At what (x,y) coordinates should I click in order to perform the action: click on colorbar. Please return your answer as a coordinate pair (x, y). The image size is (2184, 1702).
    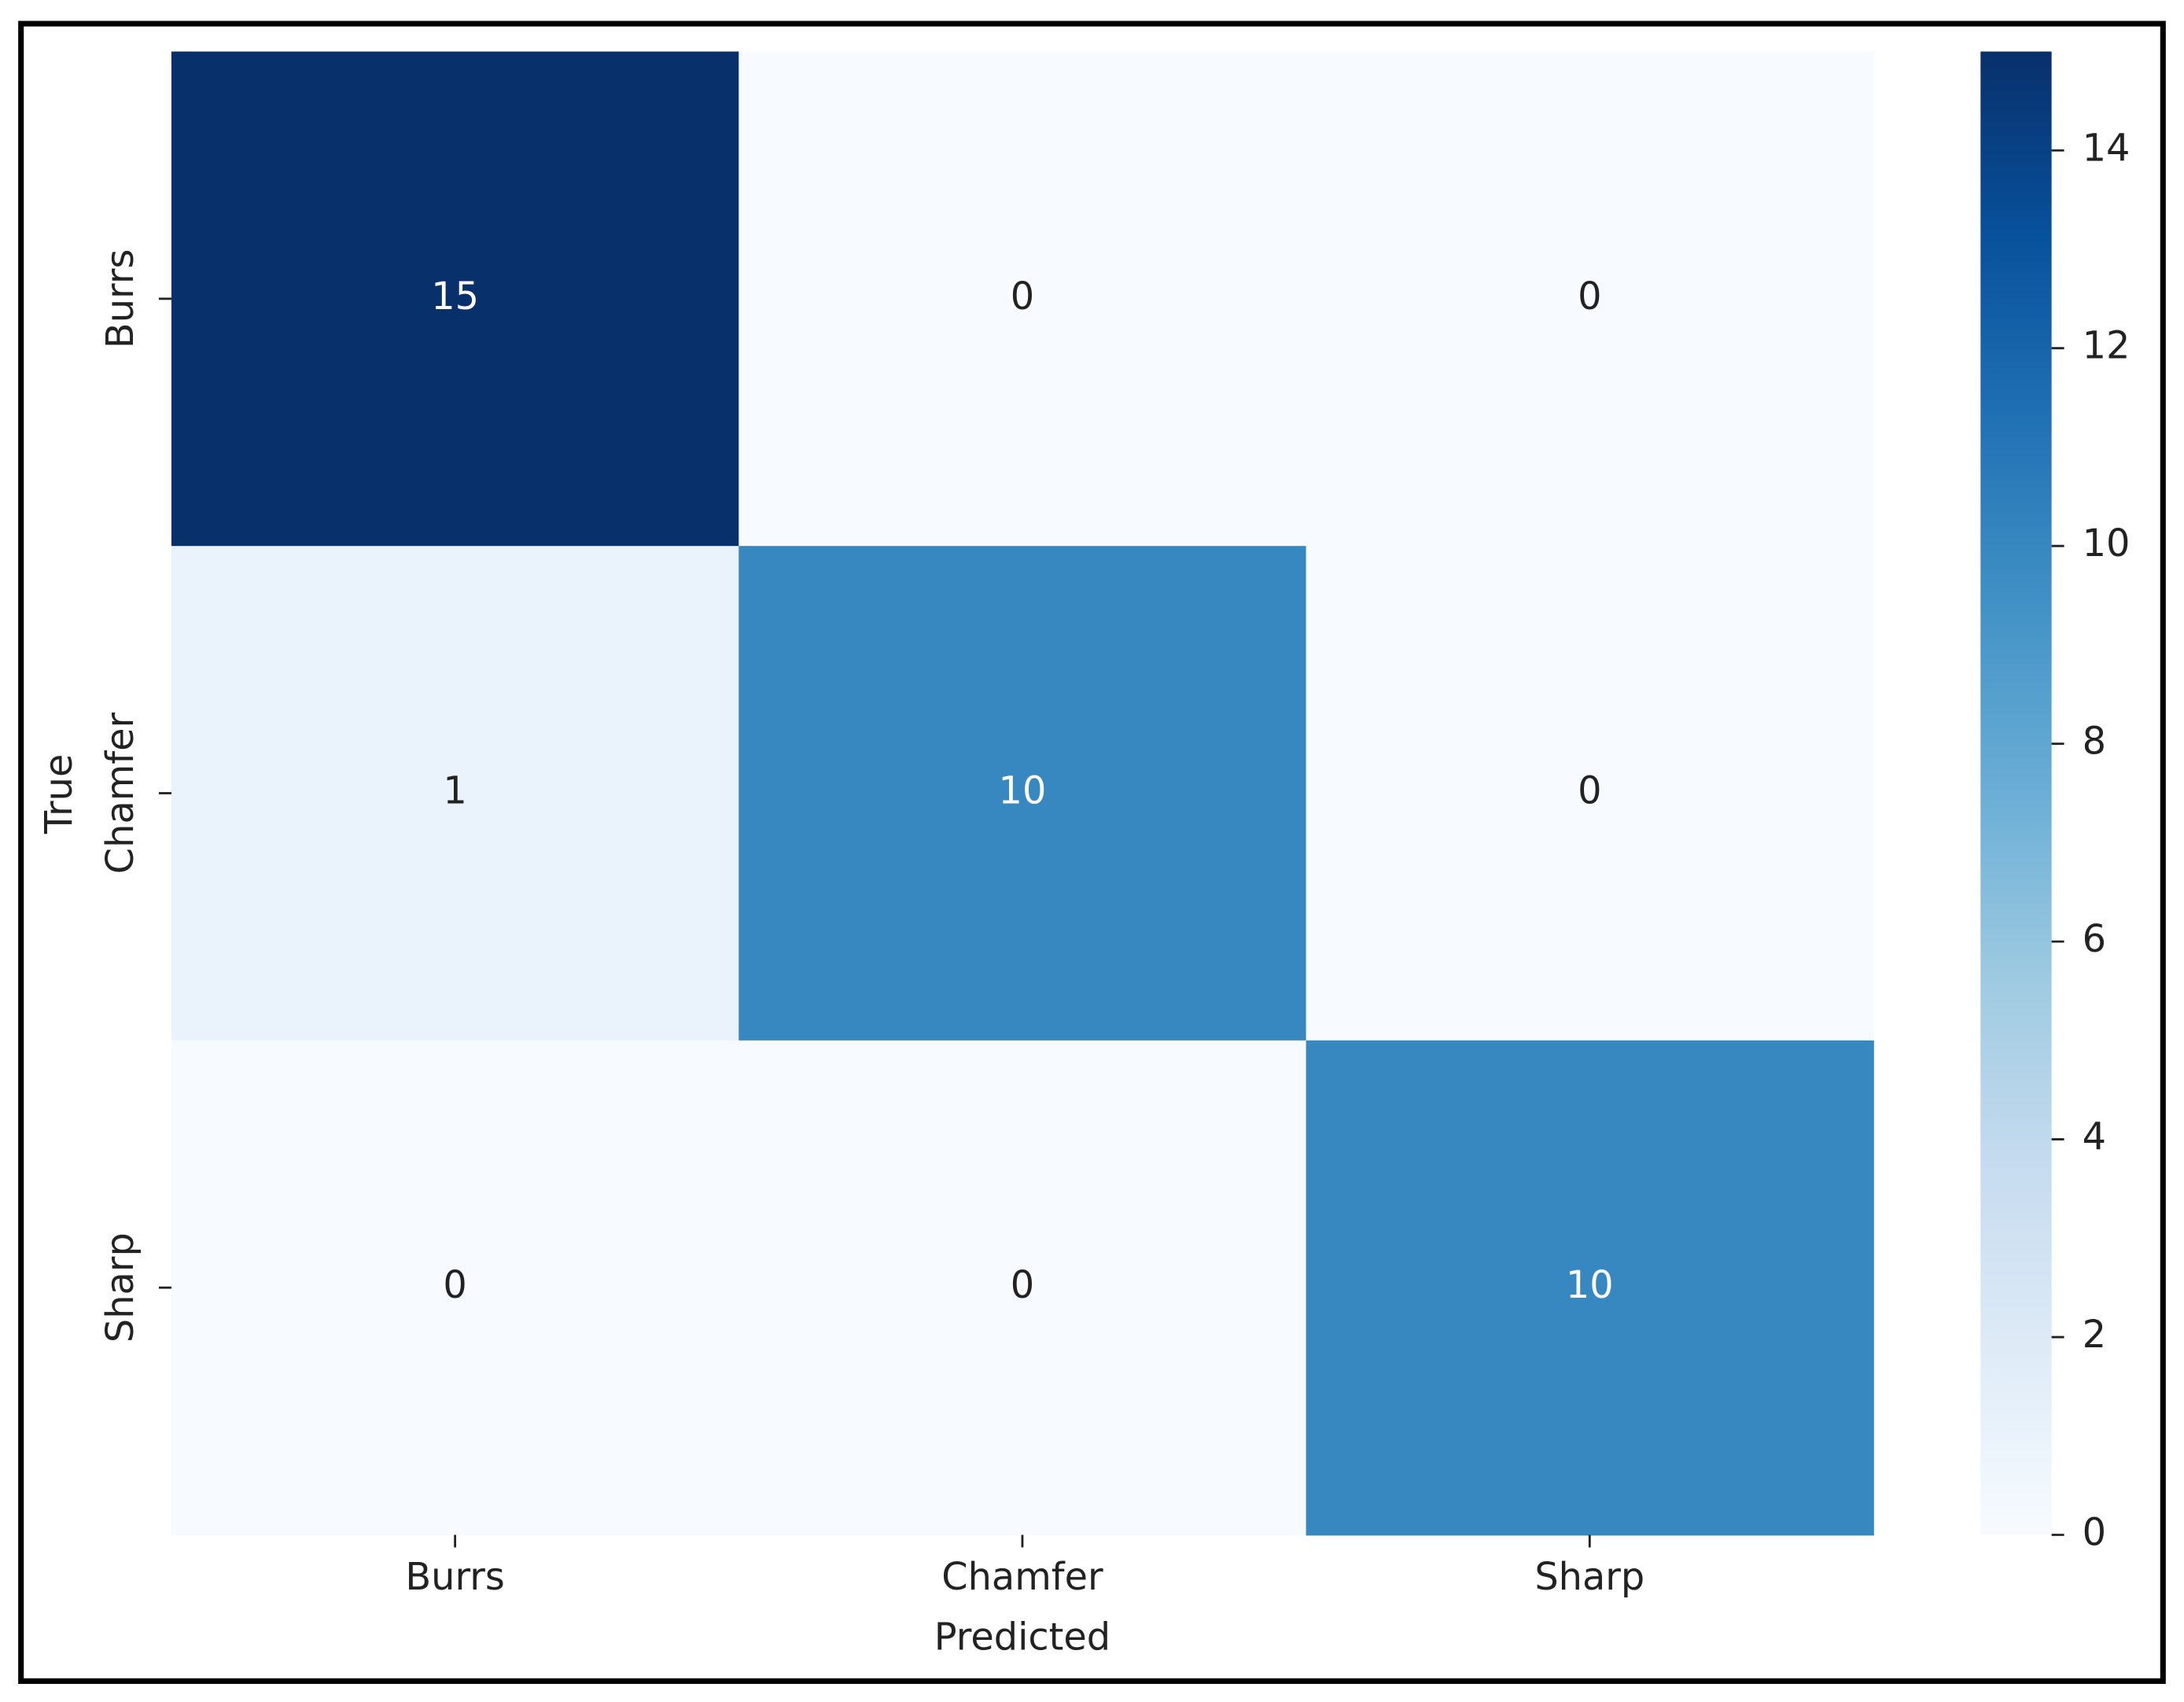
    Looking at the image, I should click on (2016, 793).